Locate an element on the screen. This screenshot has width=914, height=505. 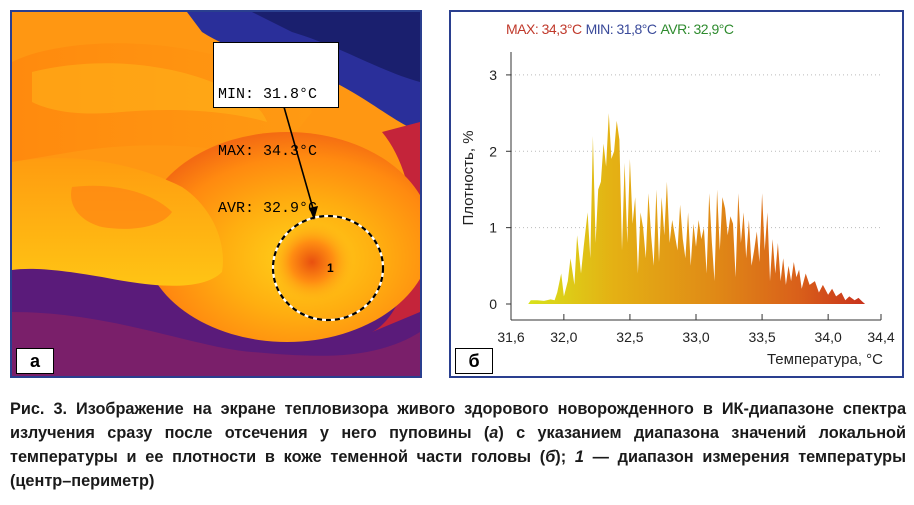
readout-max: MAX: 34.3°C is located at coordinates (268, 151).